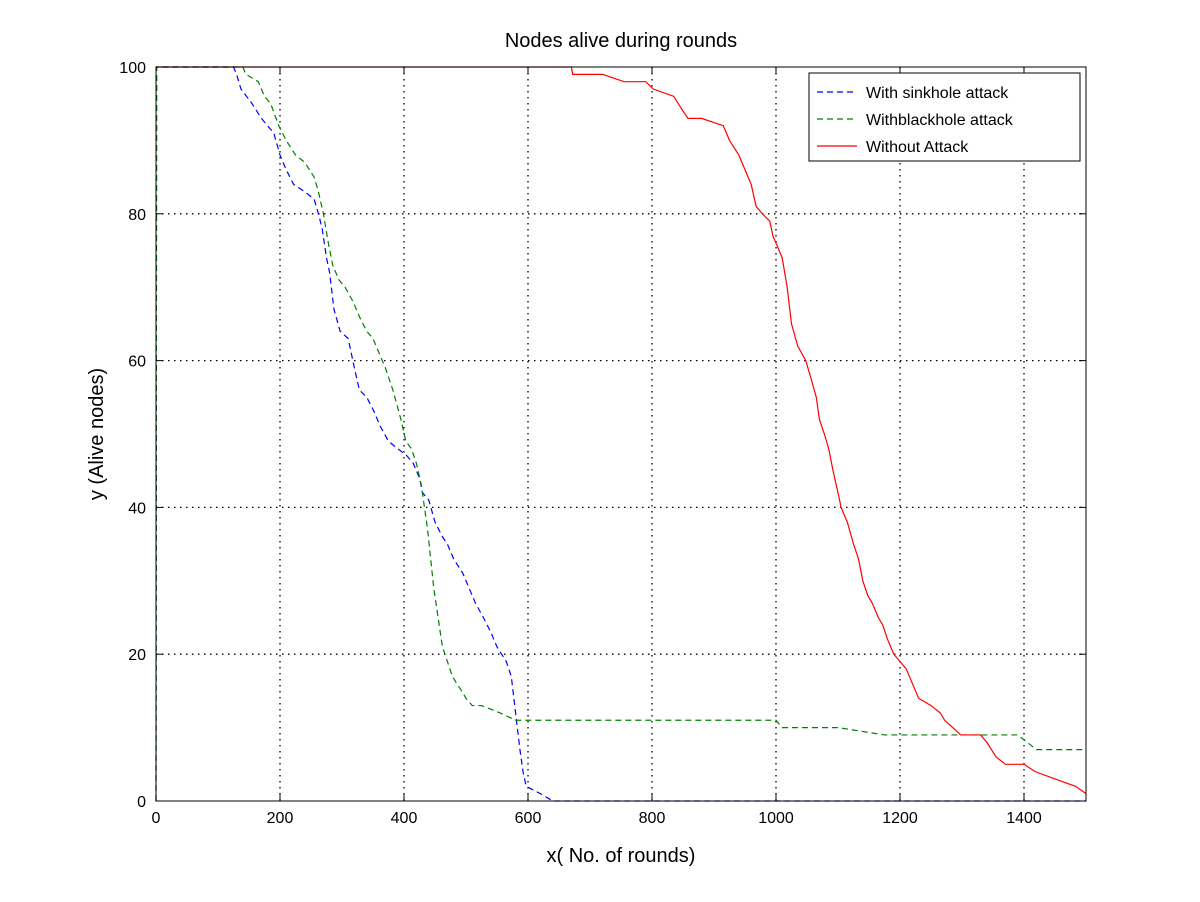 The height and width of the screenshot is (902, 1200). Describe the element at coordinates (937, 93) in the screenshot. I see `legend-entry: With sinkhole attack` at that location.